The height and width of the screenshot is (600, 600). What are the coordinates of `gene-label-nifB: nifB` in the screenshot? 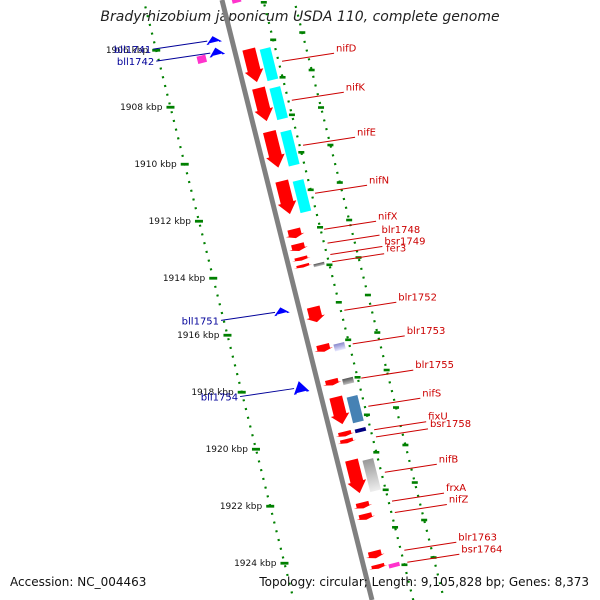 It's located at (449, 459).